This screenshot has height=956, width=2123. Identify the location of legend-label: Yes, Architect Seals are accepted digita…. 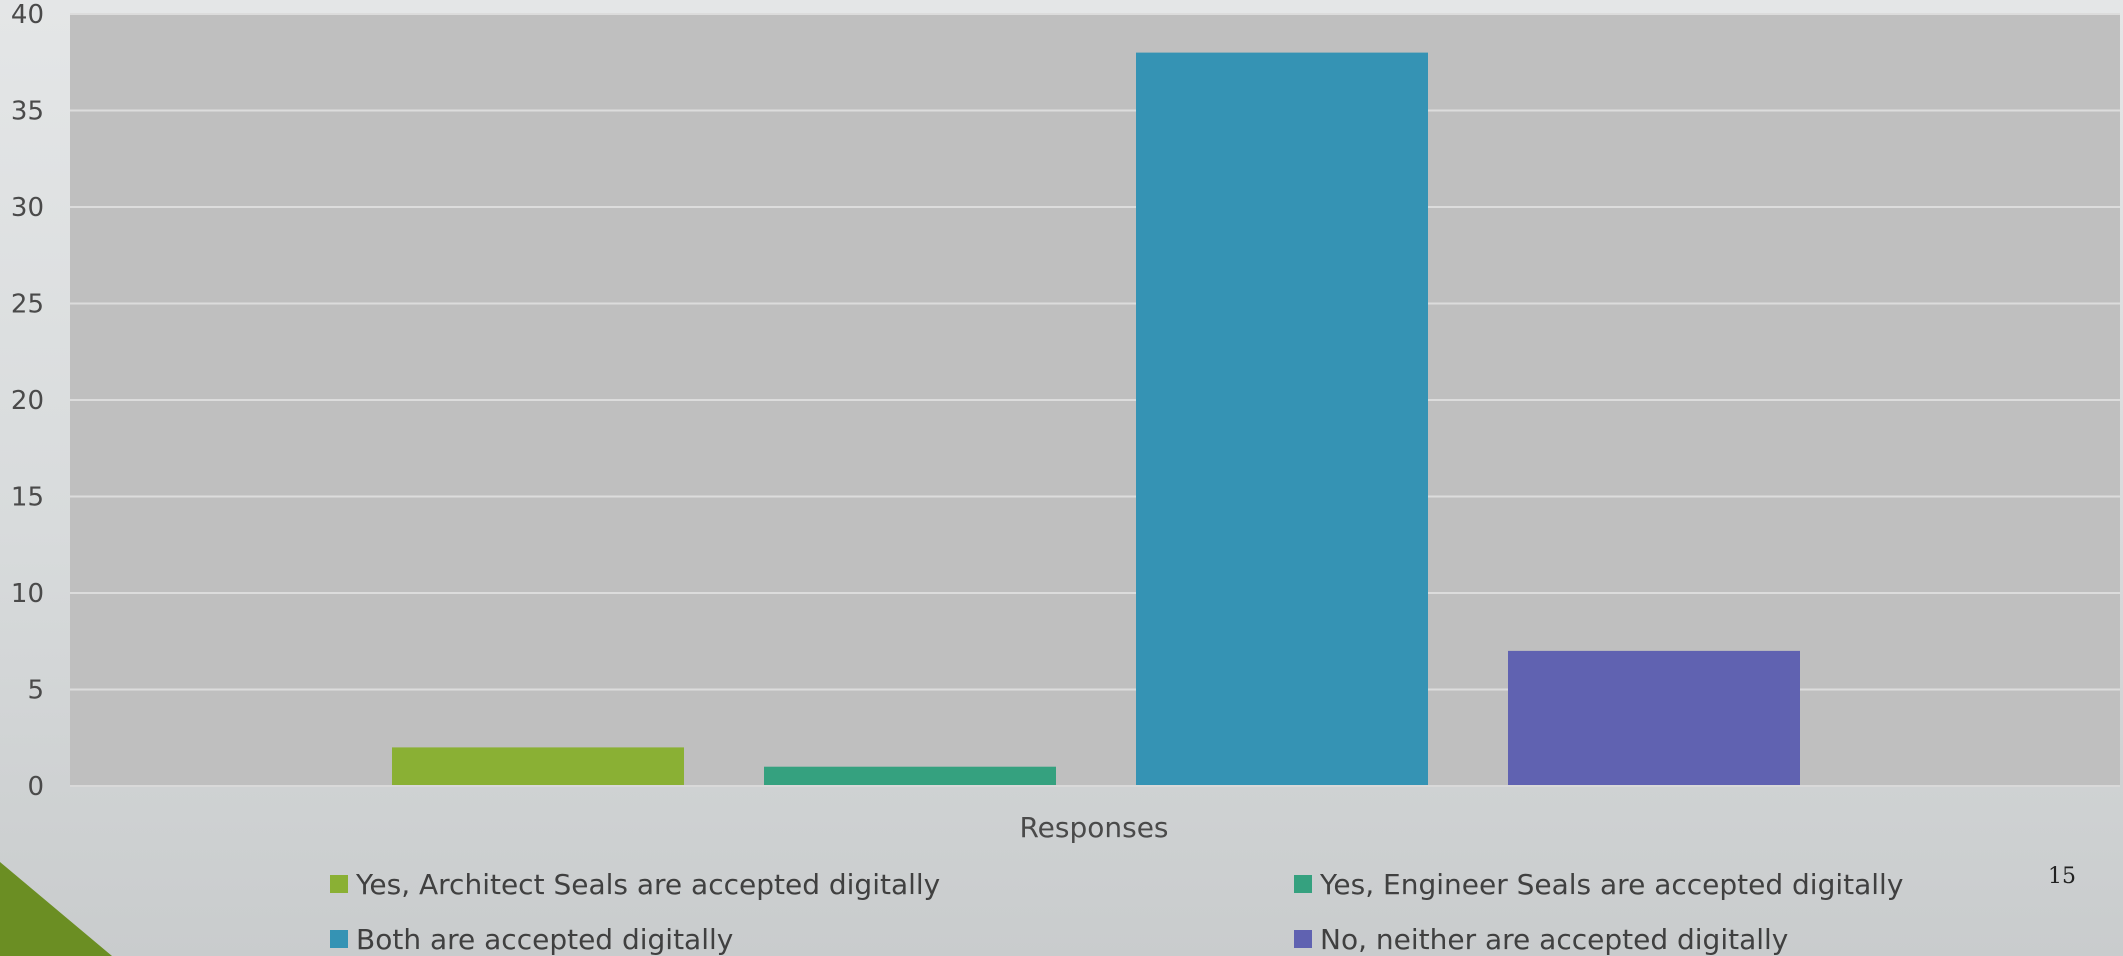
(647, 884).